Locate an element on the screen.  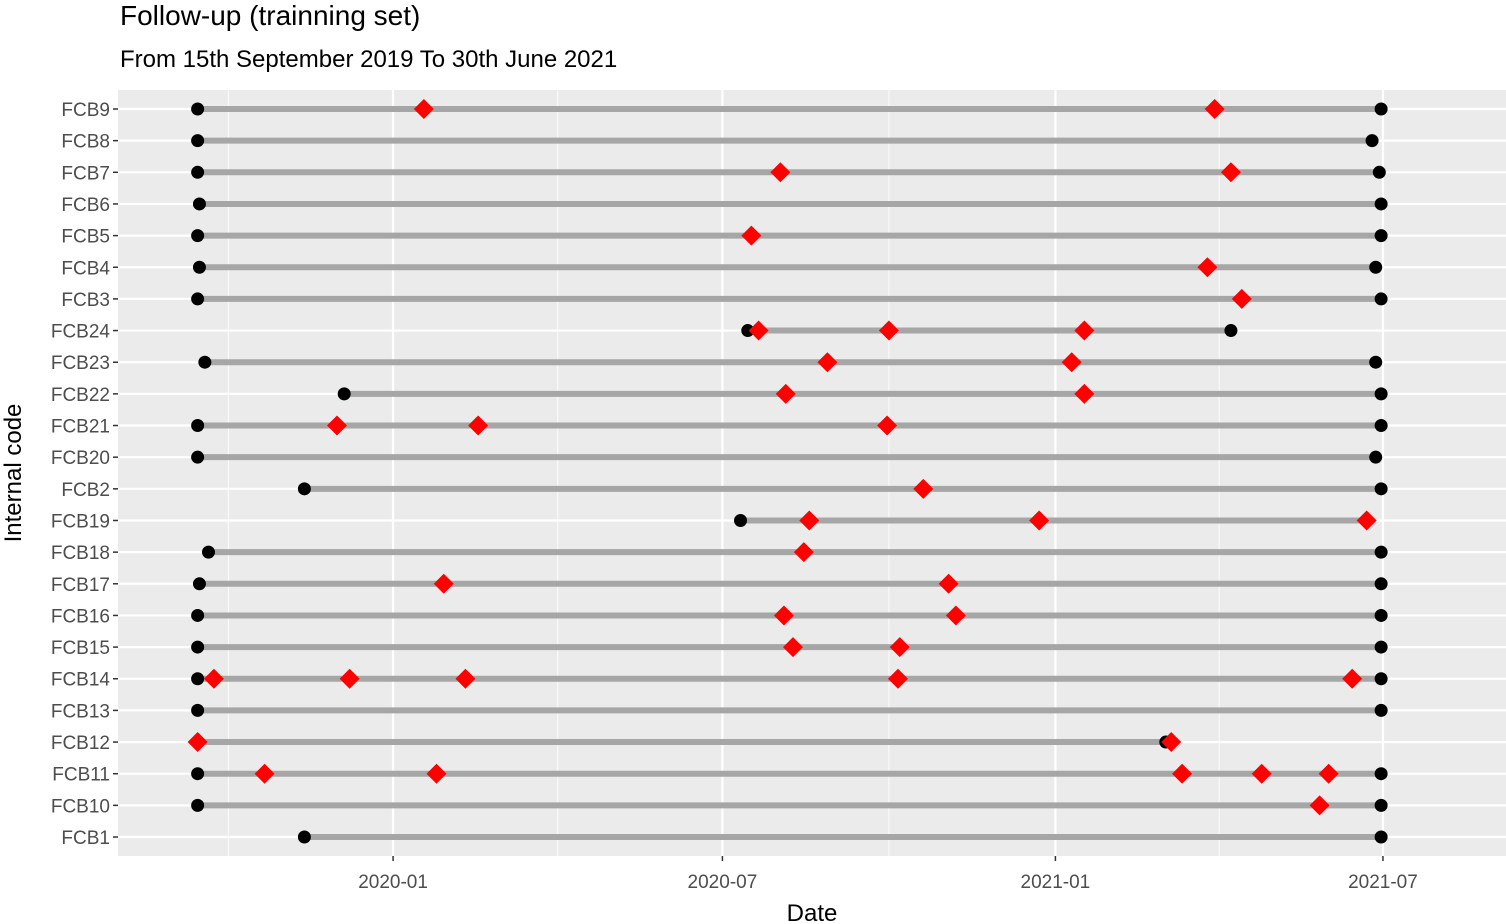
y-tick-label: FCB16 is located at coordinates (80, 616).